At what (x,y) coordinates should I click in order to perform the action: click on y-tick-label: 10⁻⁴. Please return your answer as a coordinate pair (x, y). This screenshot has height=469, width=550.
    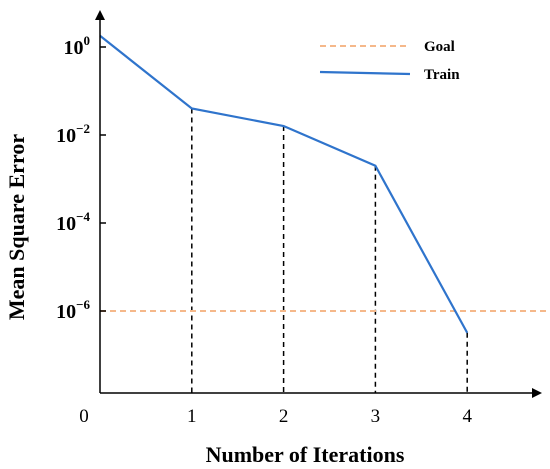
    Looking at the image, I should click on (73, 222).